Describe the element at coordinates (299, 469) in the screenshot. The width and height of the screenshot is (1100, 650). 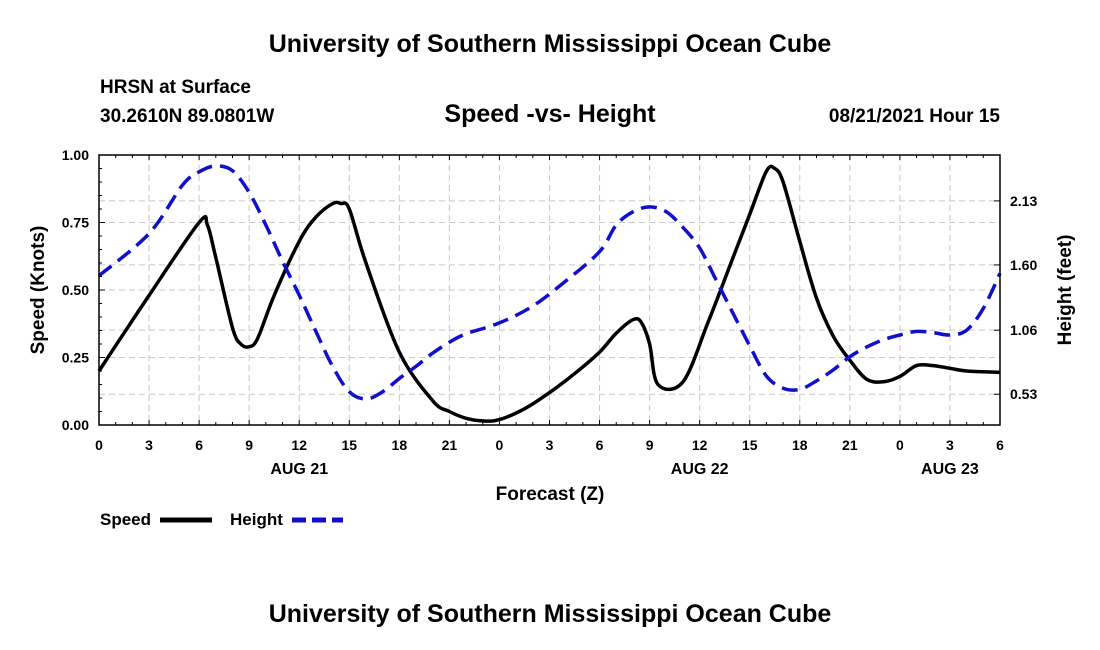
I see `date-label: AUG 21` at that location.